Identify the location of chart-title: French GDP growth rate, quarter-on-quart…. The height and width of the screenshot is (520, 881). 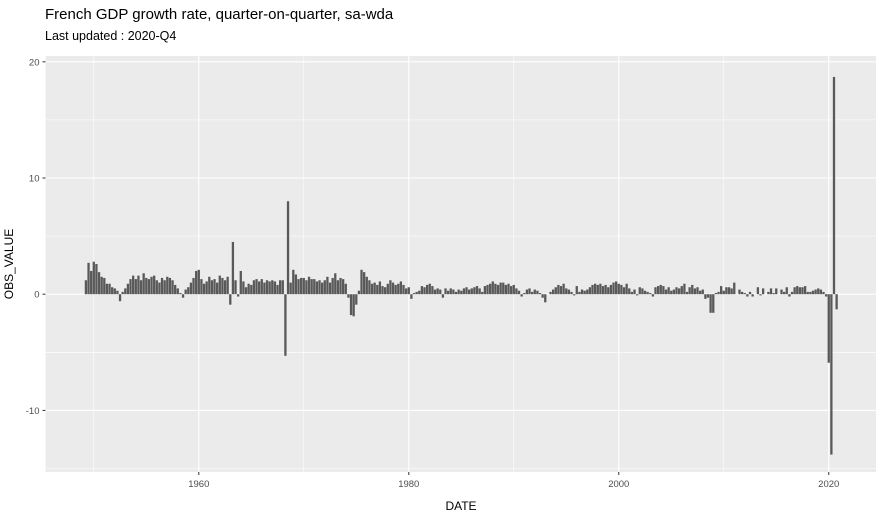
(219, 14).